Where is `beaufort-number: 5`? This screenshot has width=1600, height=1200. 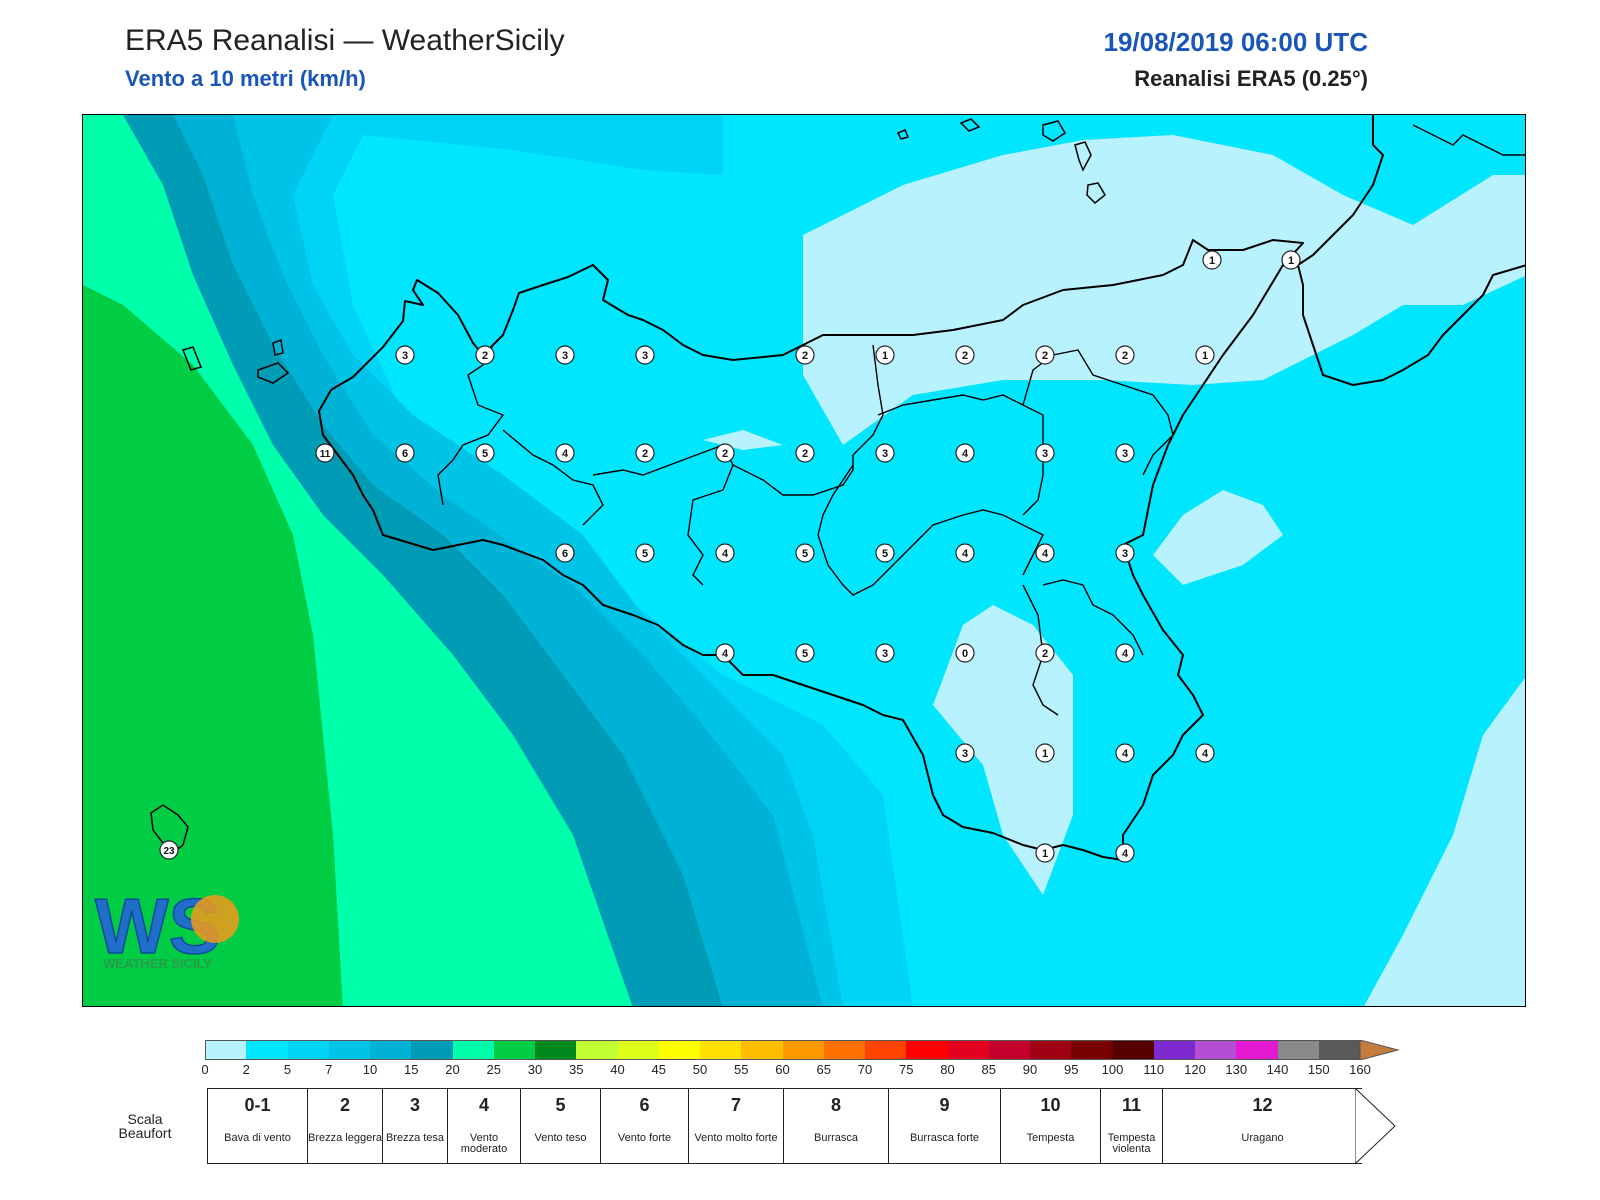 beaufort-number: 5 is located at coordinates (560, 1105).